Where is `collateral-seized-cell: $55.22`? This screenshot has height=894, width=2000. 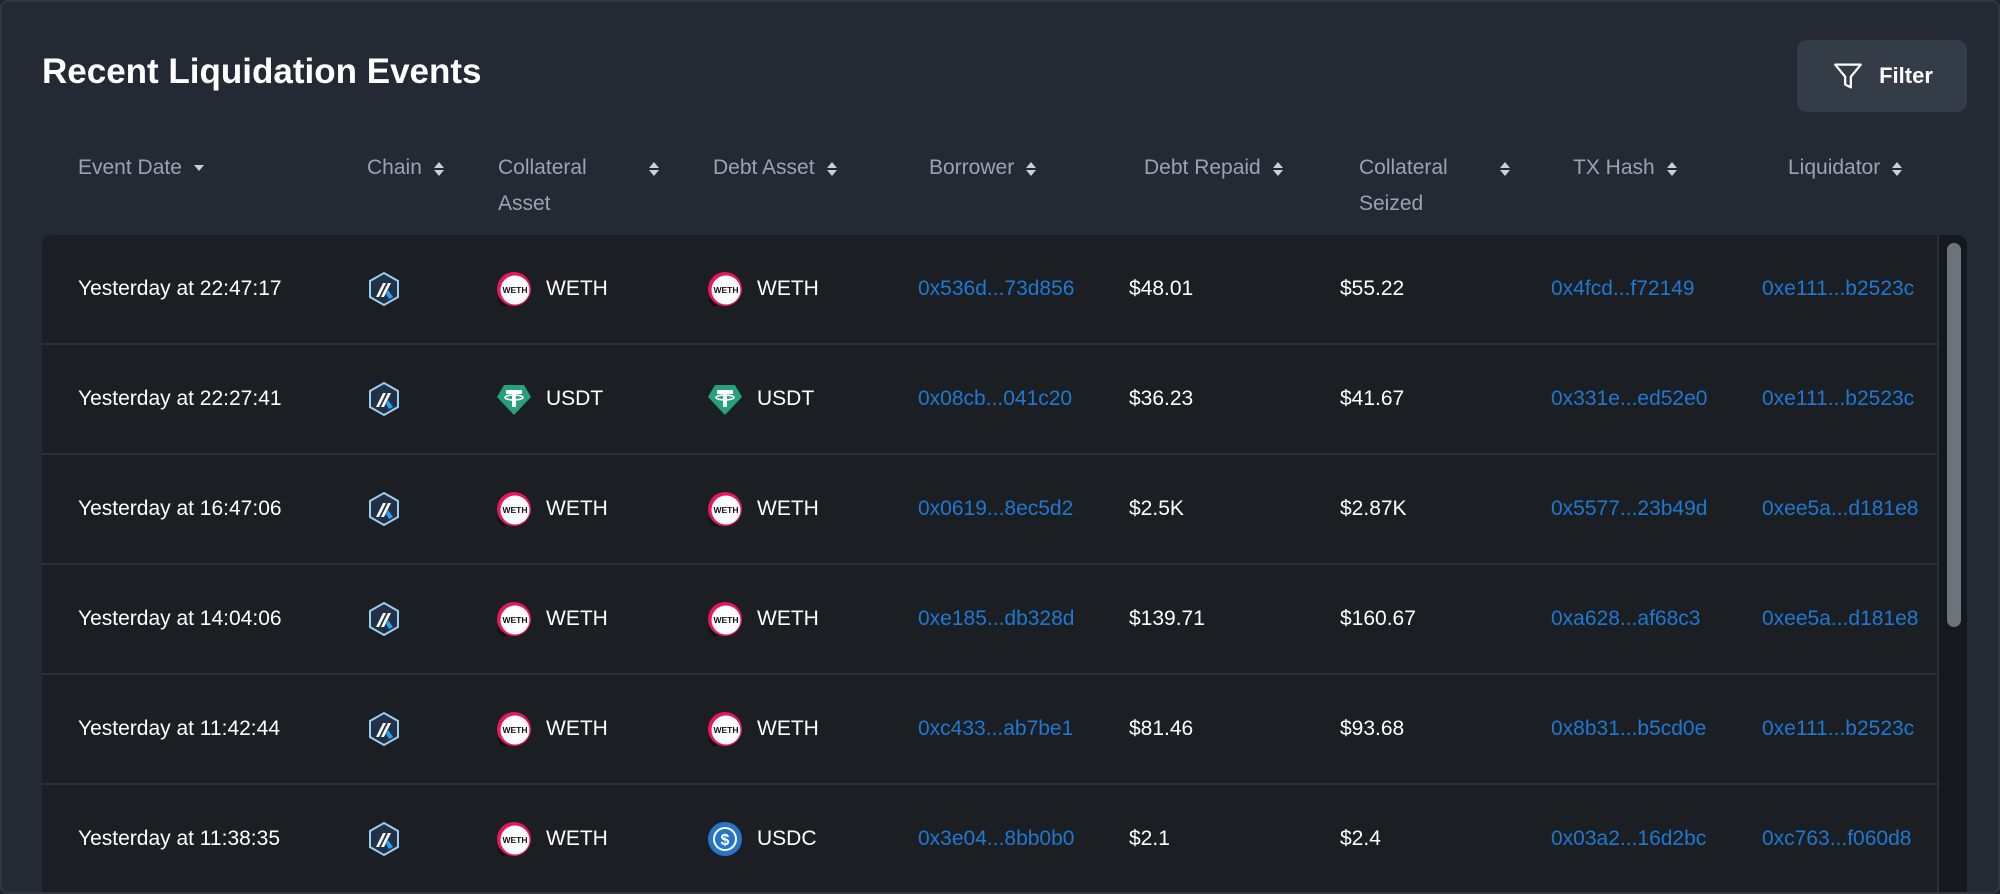 collateral-seized-cell: $55.22 is located at coordinates (1372, 288).